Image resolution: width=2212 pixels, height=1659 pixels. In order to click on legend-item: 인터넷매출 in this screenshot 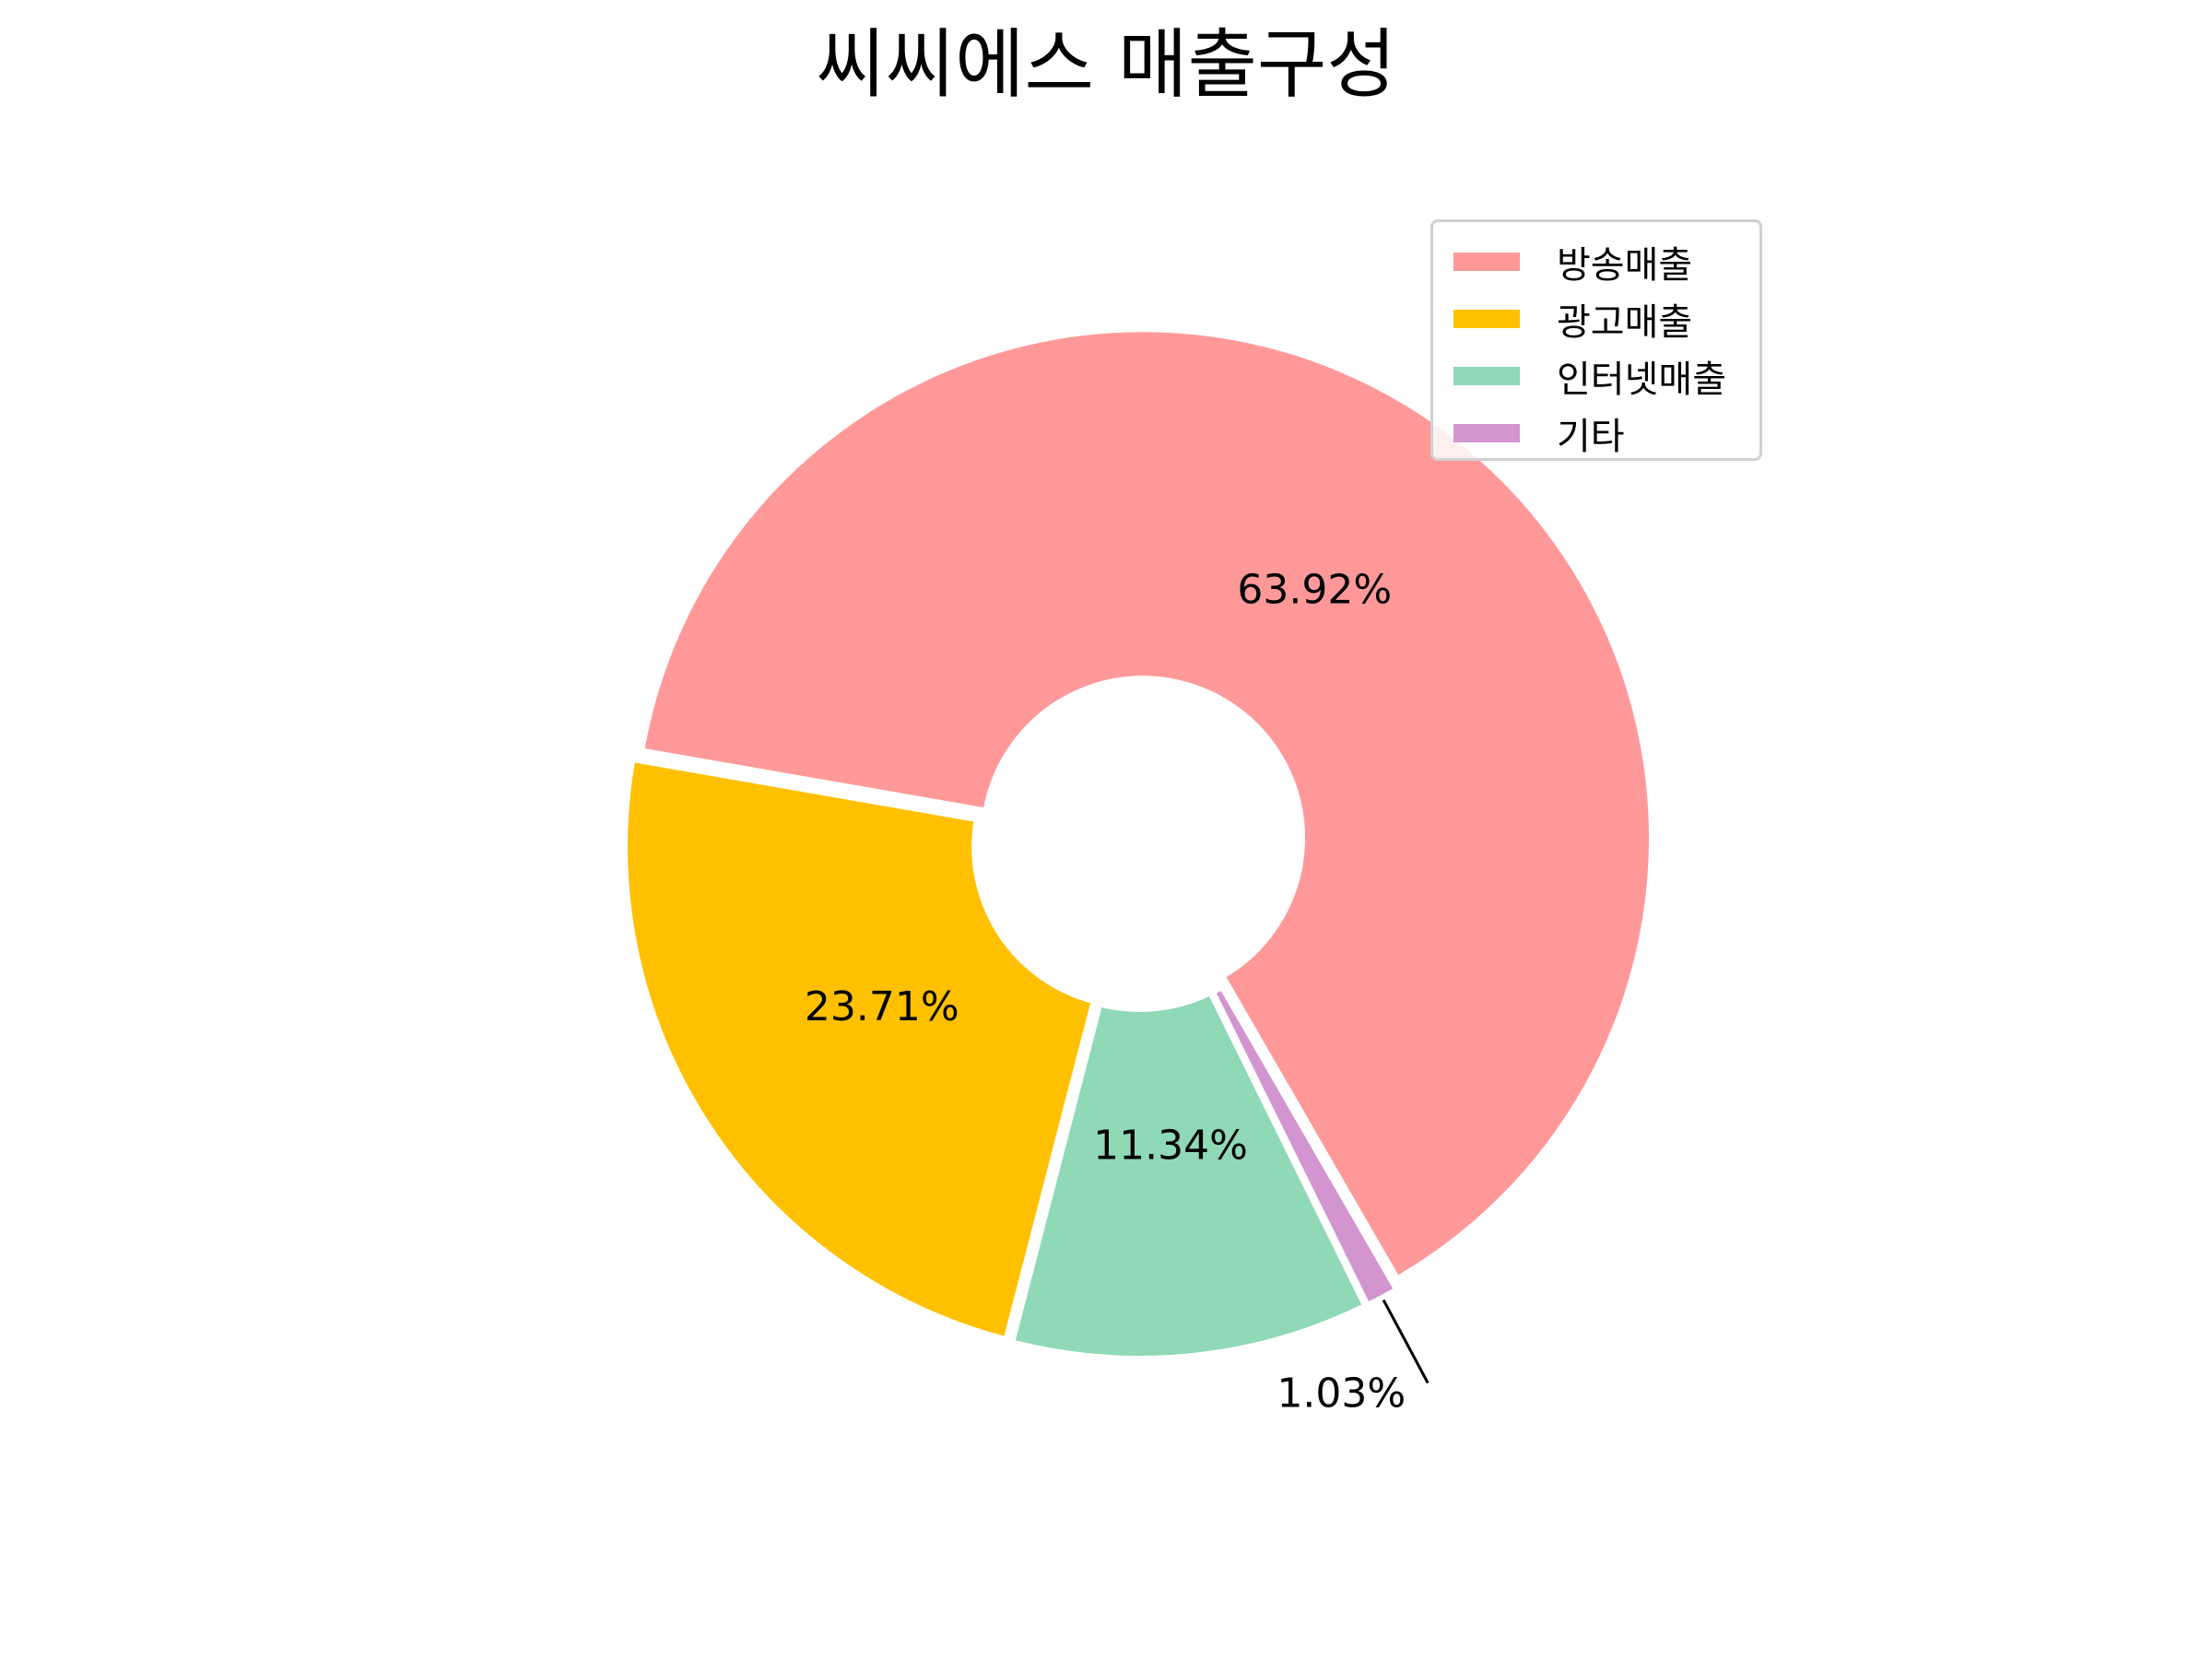, I will do `click(1606, 376)`.